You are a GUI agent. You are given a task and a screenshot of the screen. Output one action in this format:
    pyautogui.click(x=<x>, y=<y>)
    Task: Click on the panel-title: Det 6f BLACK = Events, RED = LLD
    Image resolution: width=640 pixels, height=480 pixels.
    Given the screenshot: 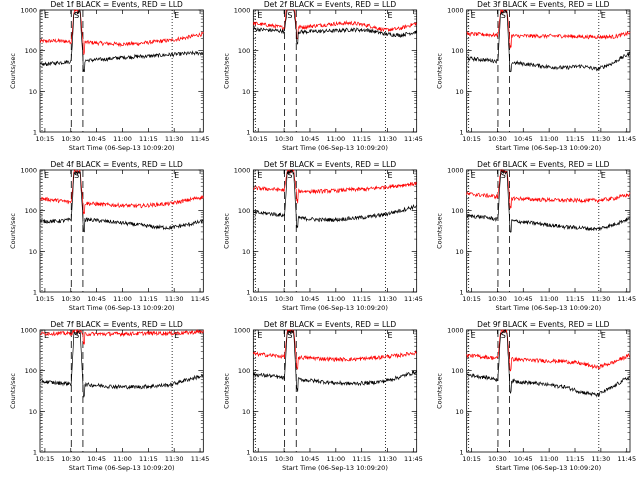 What is the action you would take?
    pyautogui.click(x=543, y=164)
    